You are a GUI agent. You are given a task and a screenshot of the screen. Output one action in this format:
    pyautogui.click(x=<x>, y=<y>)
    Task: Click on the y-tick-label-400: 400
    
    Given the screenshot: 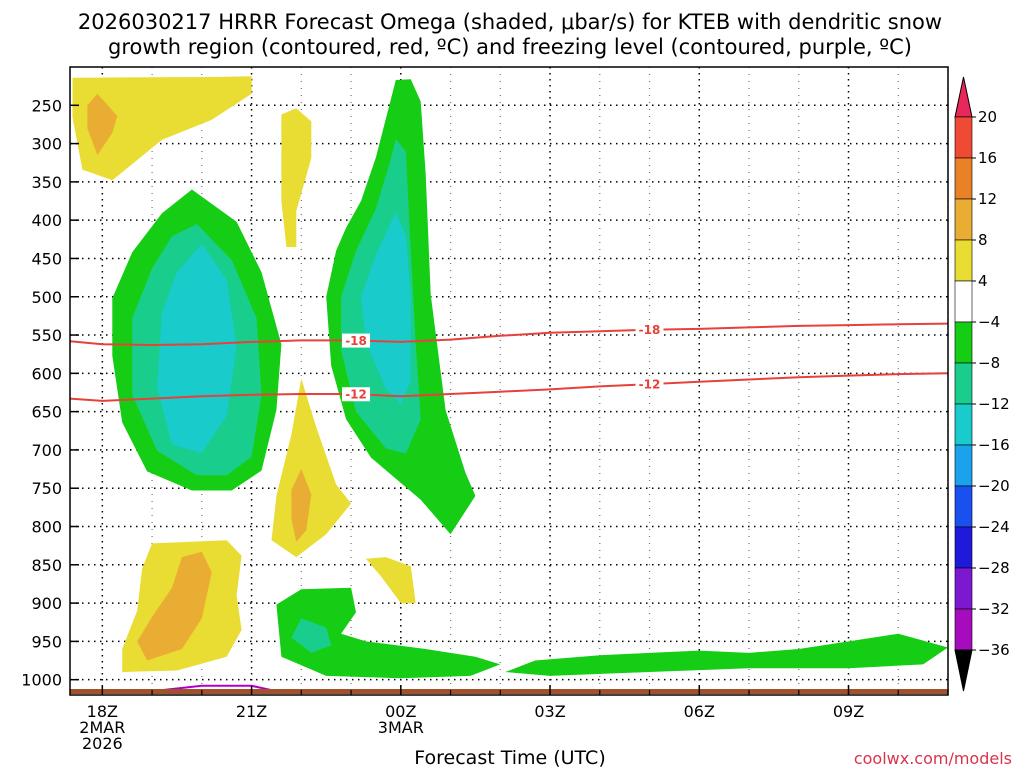 What is the action you would take?
    pyautogui.click(x=46, y=220)
    